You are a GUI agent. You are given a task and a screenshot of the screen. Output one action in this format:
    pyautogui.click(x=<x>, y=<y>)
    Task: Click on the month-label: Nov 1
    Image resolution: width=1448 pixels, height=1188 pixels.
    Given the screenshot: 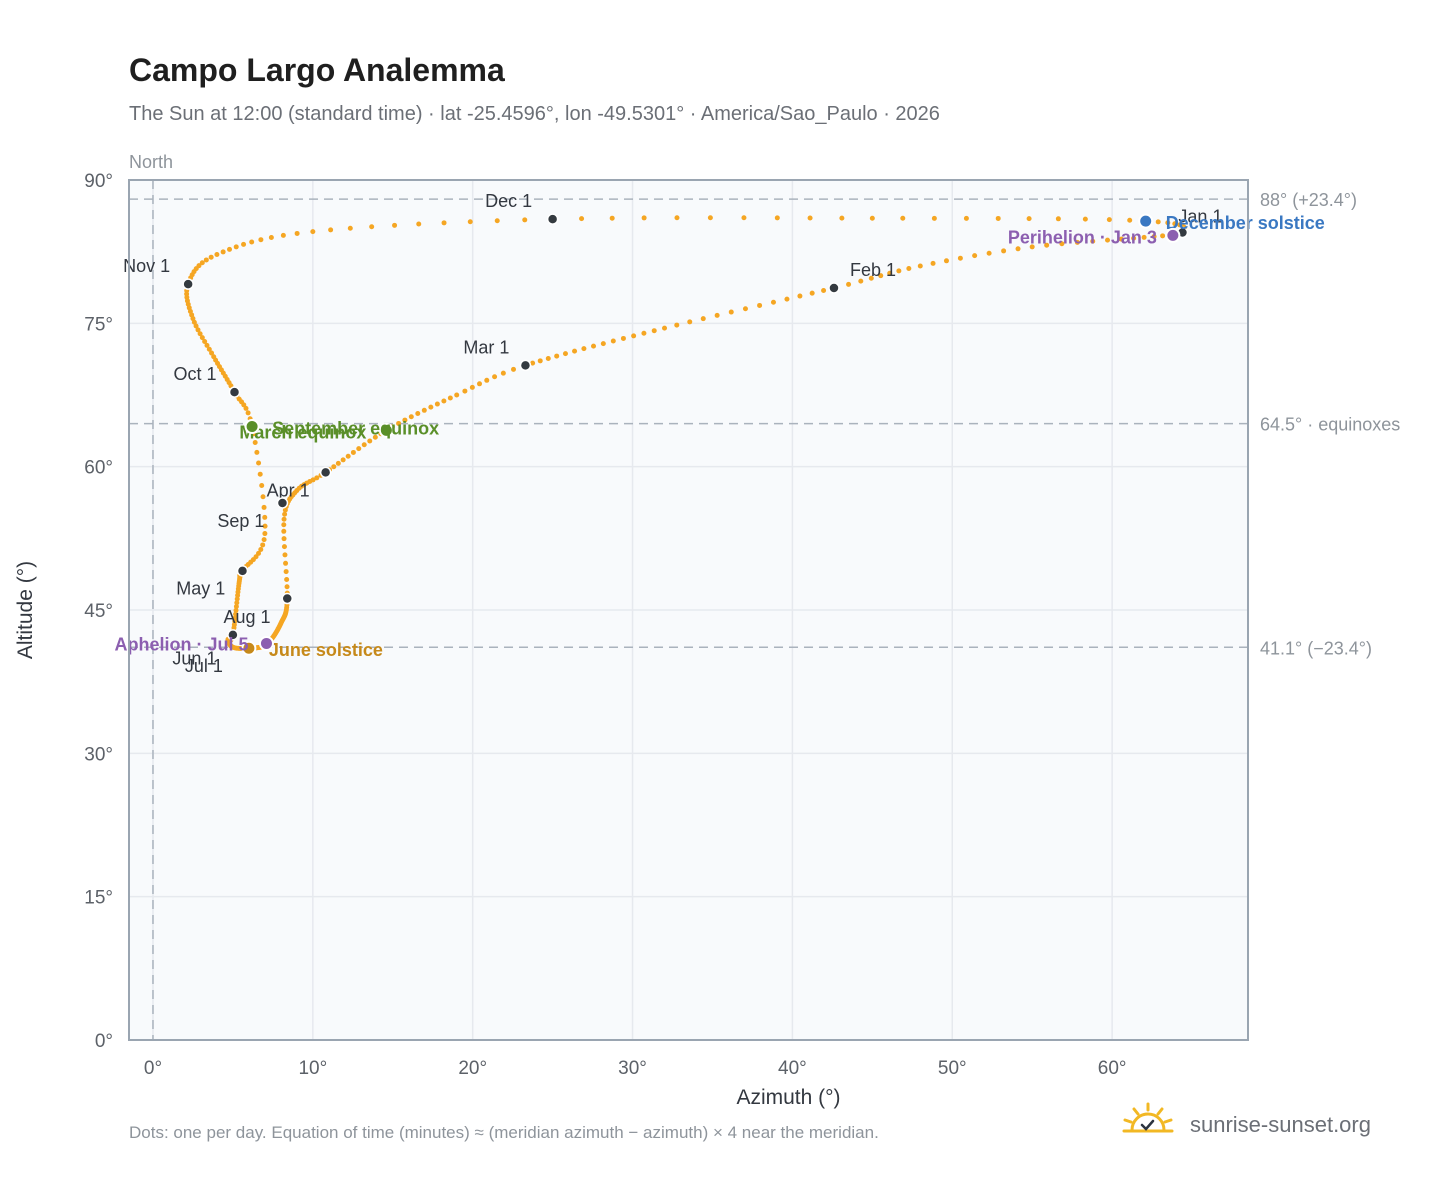 What is the action you would take?
    pyautogui.click(x=146, y=266)
    